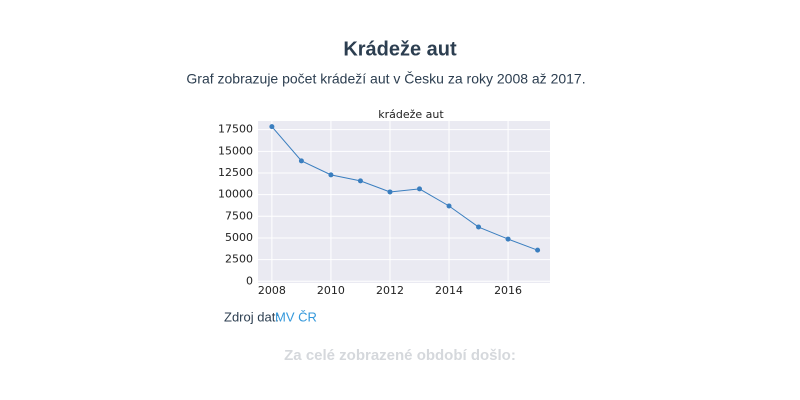  Describe the element at coordinates (411, 114) in the screenshot. I see `chart-title: krádeže aut` at that location.